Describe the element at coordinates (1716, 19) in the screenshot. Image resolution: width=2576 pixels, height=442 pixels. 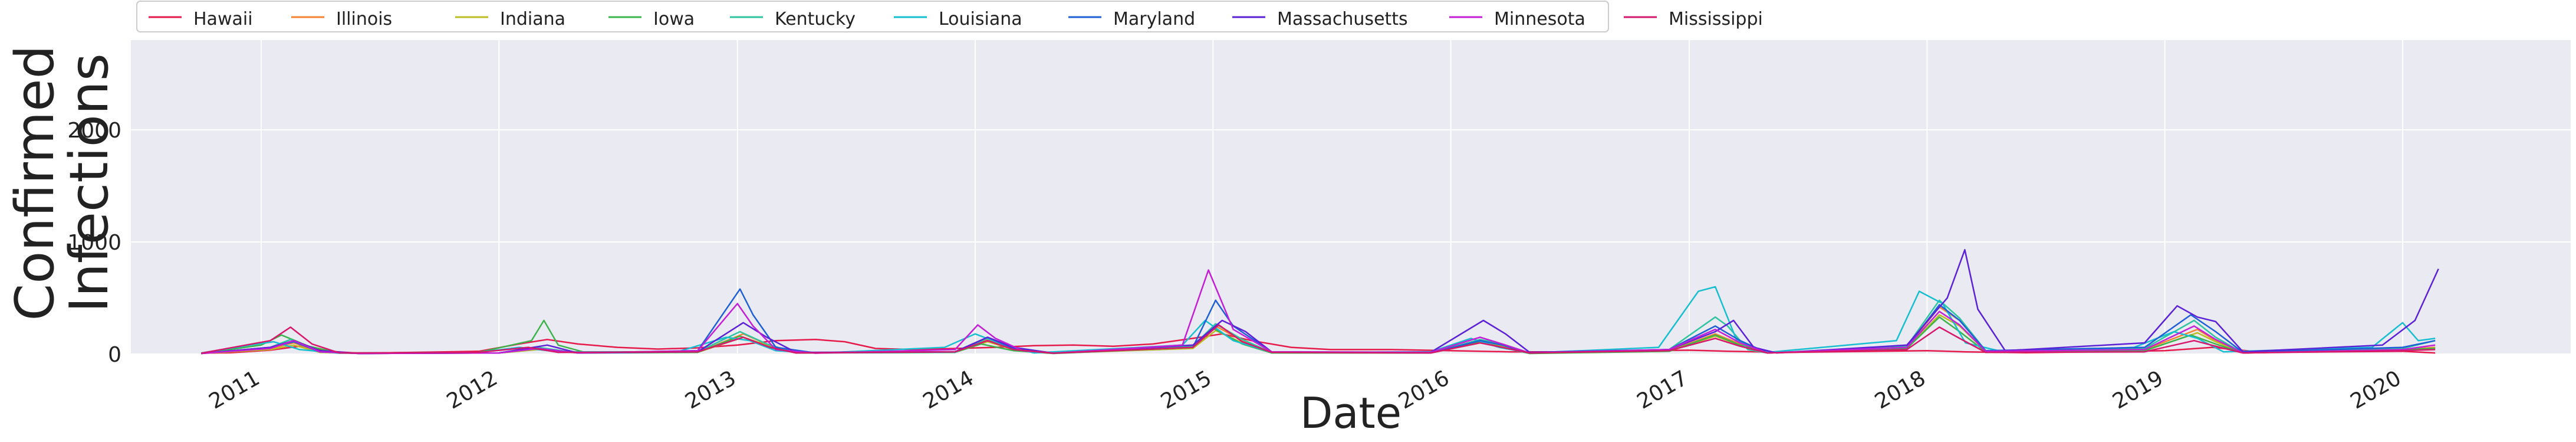
I see `legend-label: Mississippi` at that location.